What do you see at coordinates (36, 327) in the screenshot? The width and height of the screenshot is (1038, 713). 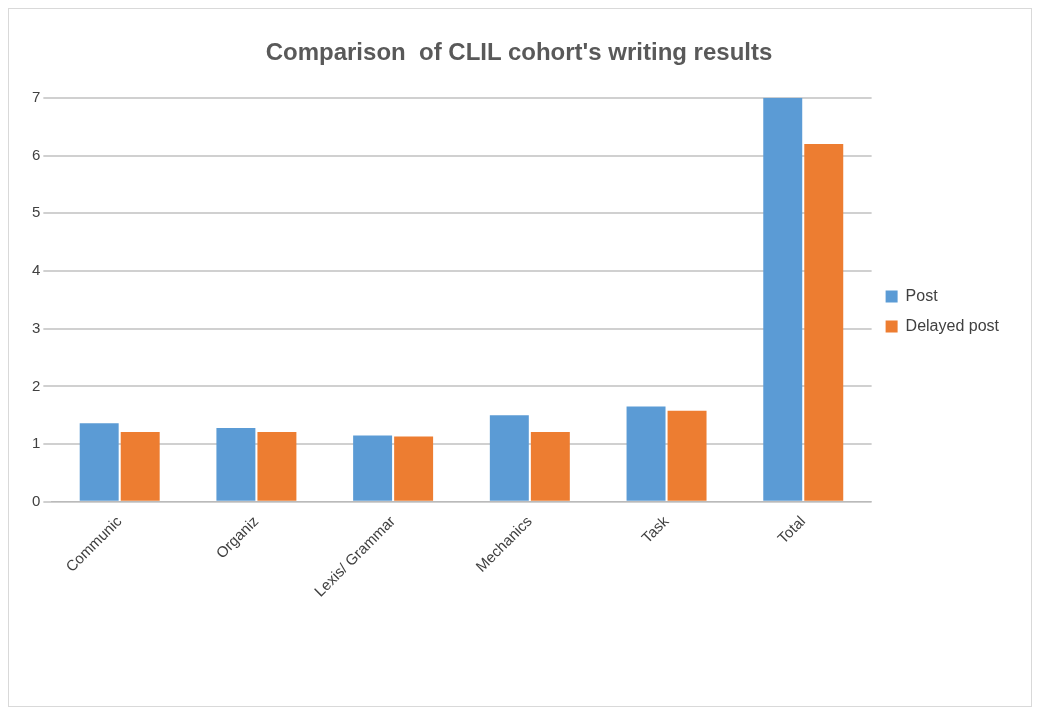 I see `y-tick-label: 3` at bounding box center [36, 327].